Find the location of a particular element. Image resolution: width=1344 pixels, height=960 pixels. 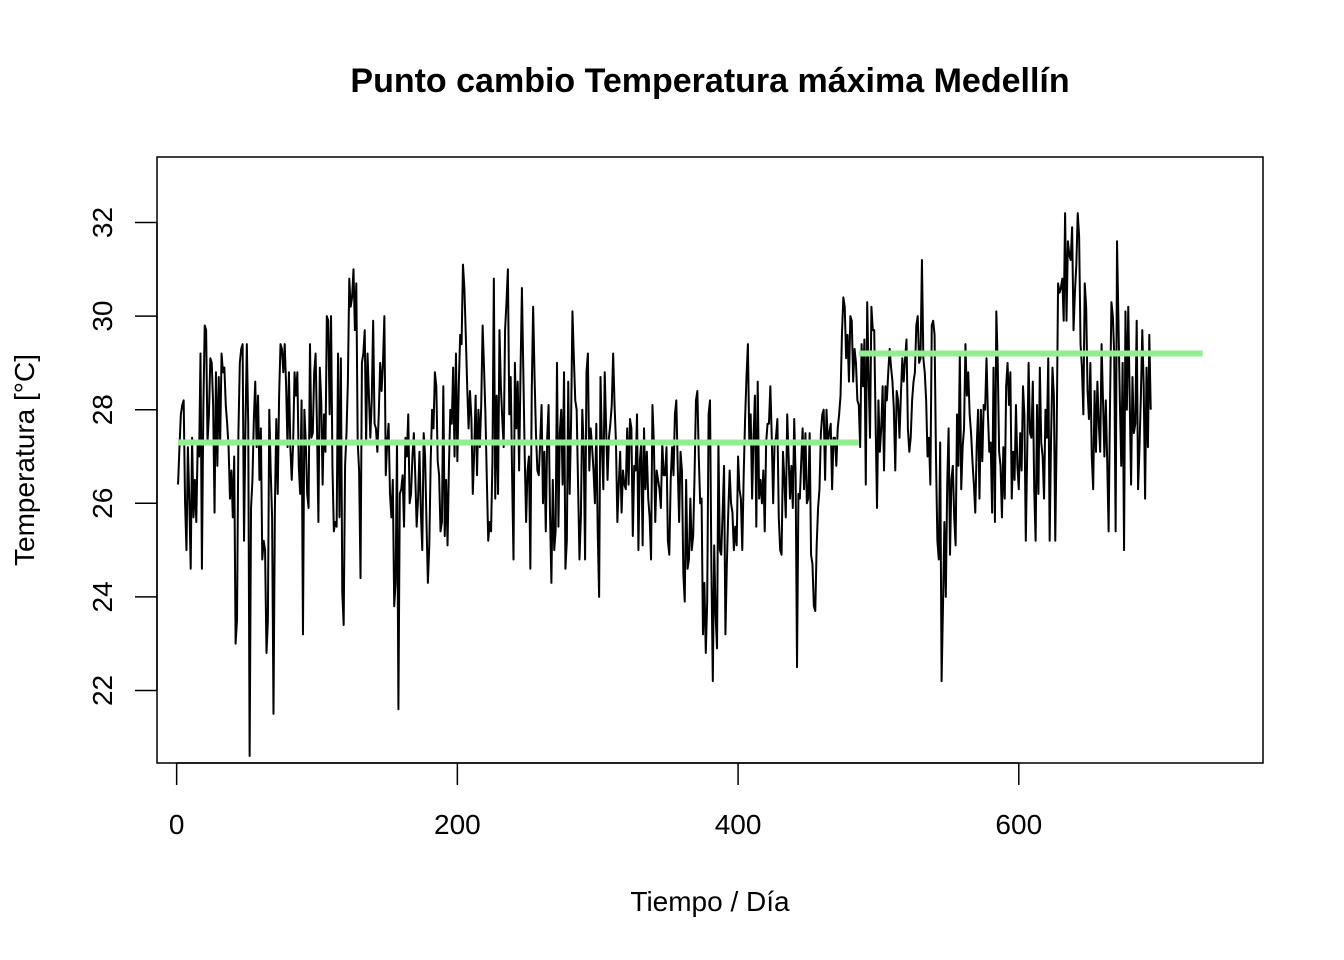

x-tick-label: 200 is located at coordinates (457, 824).